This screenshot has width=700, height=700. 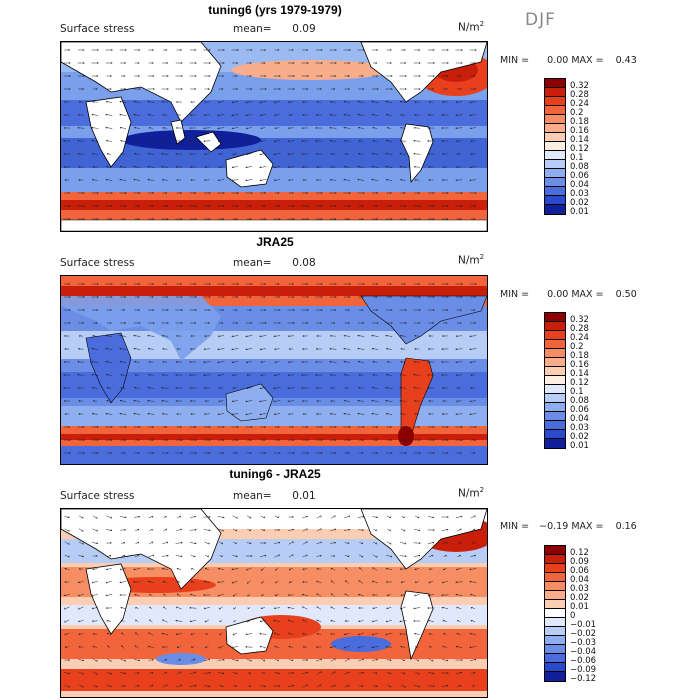 I want to click on panel-1-min-label: MIN =, so click(x=515, y=60).